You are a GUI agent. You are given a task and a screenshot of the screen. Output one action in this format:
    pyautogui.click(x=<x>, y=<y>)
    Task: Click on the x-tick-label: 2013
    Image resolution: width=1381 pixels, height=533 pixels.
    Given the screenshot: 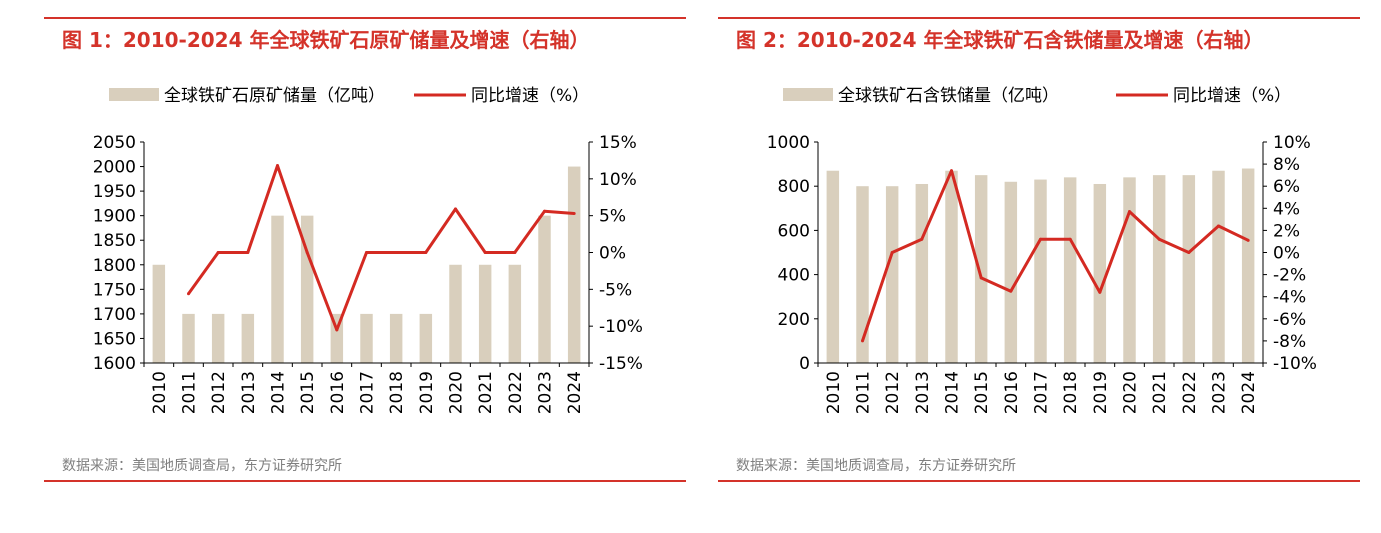 What is the action you would take?
    pyautogui.click(x=923, y=392)
    